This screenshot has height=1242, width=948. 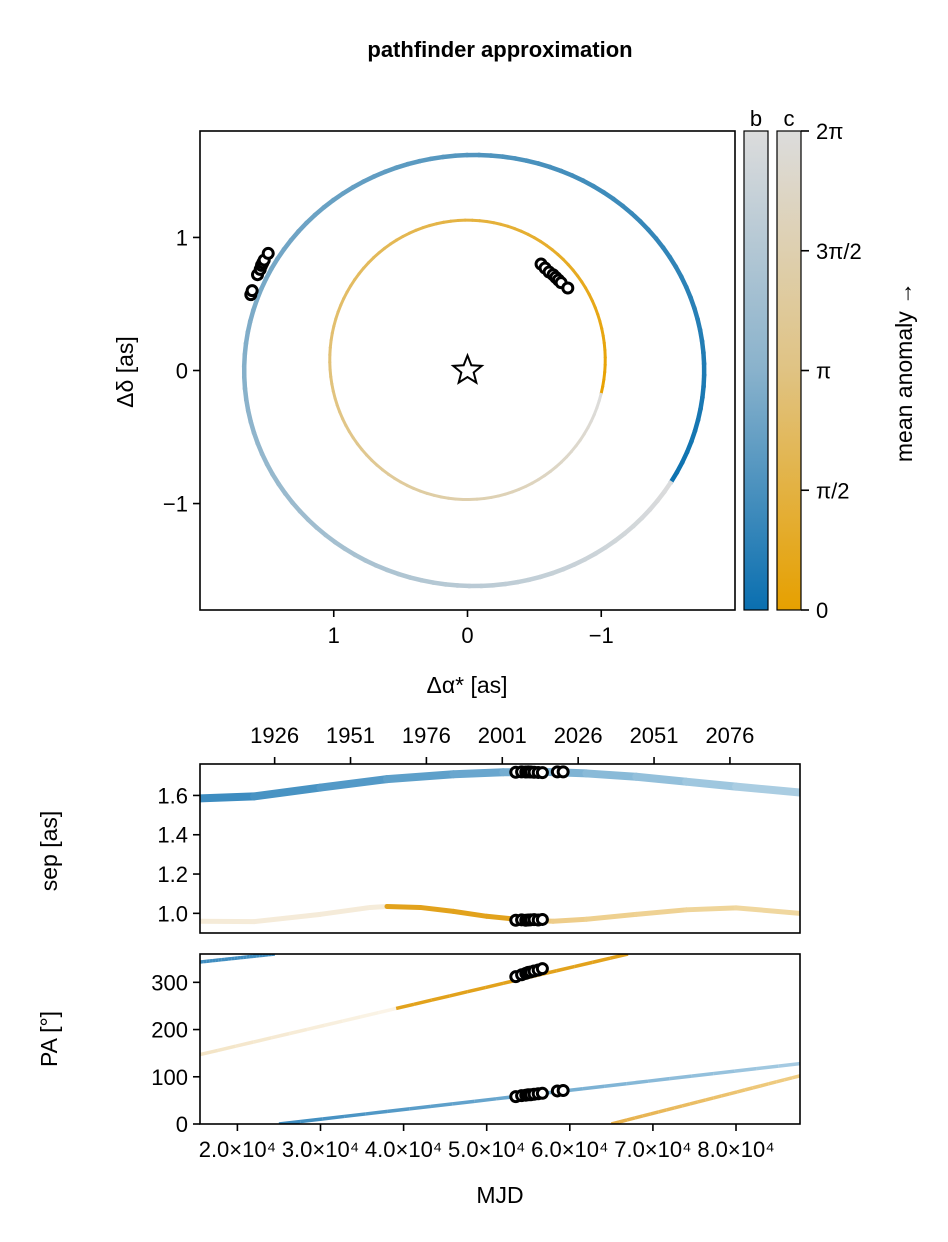 I want to click on sky-xtick-label: 0, so click(x=467, y=635).